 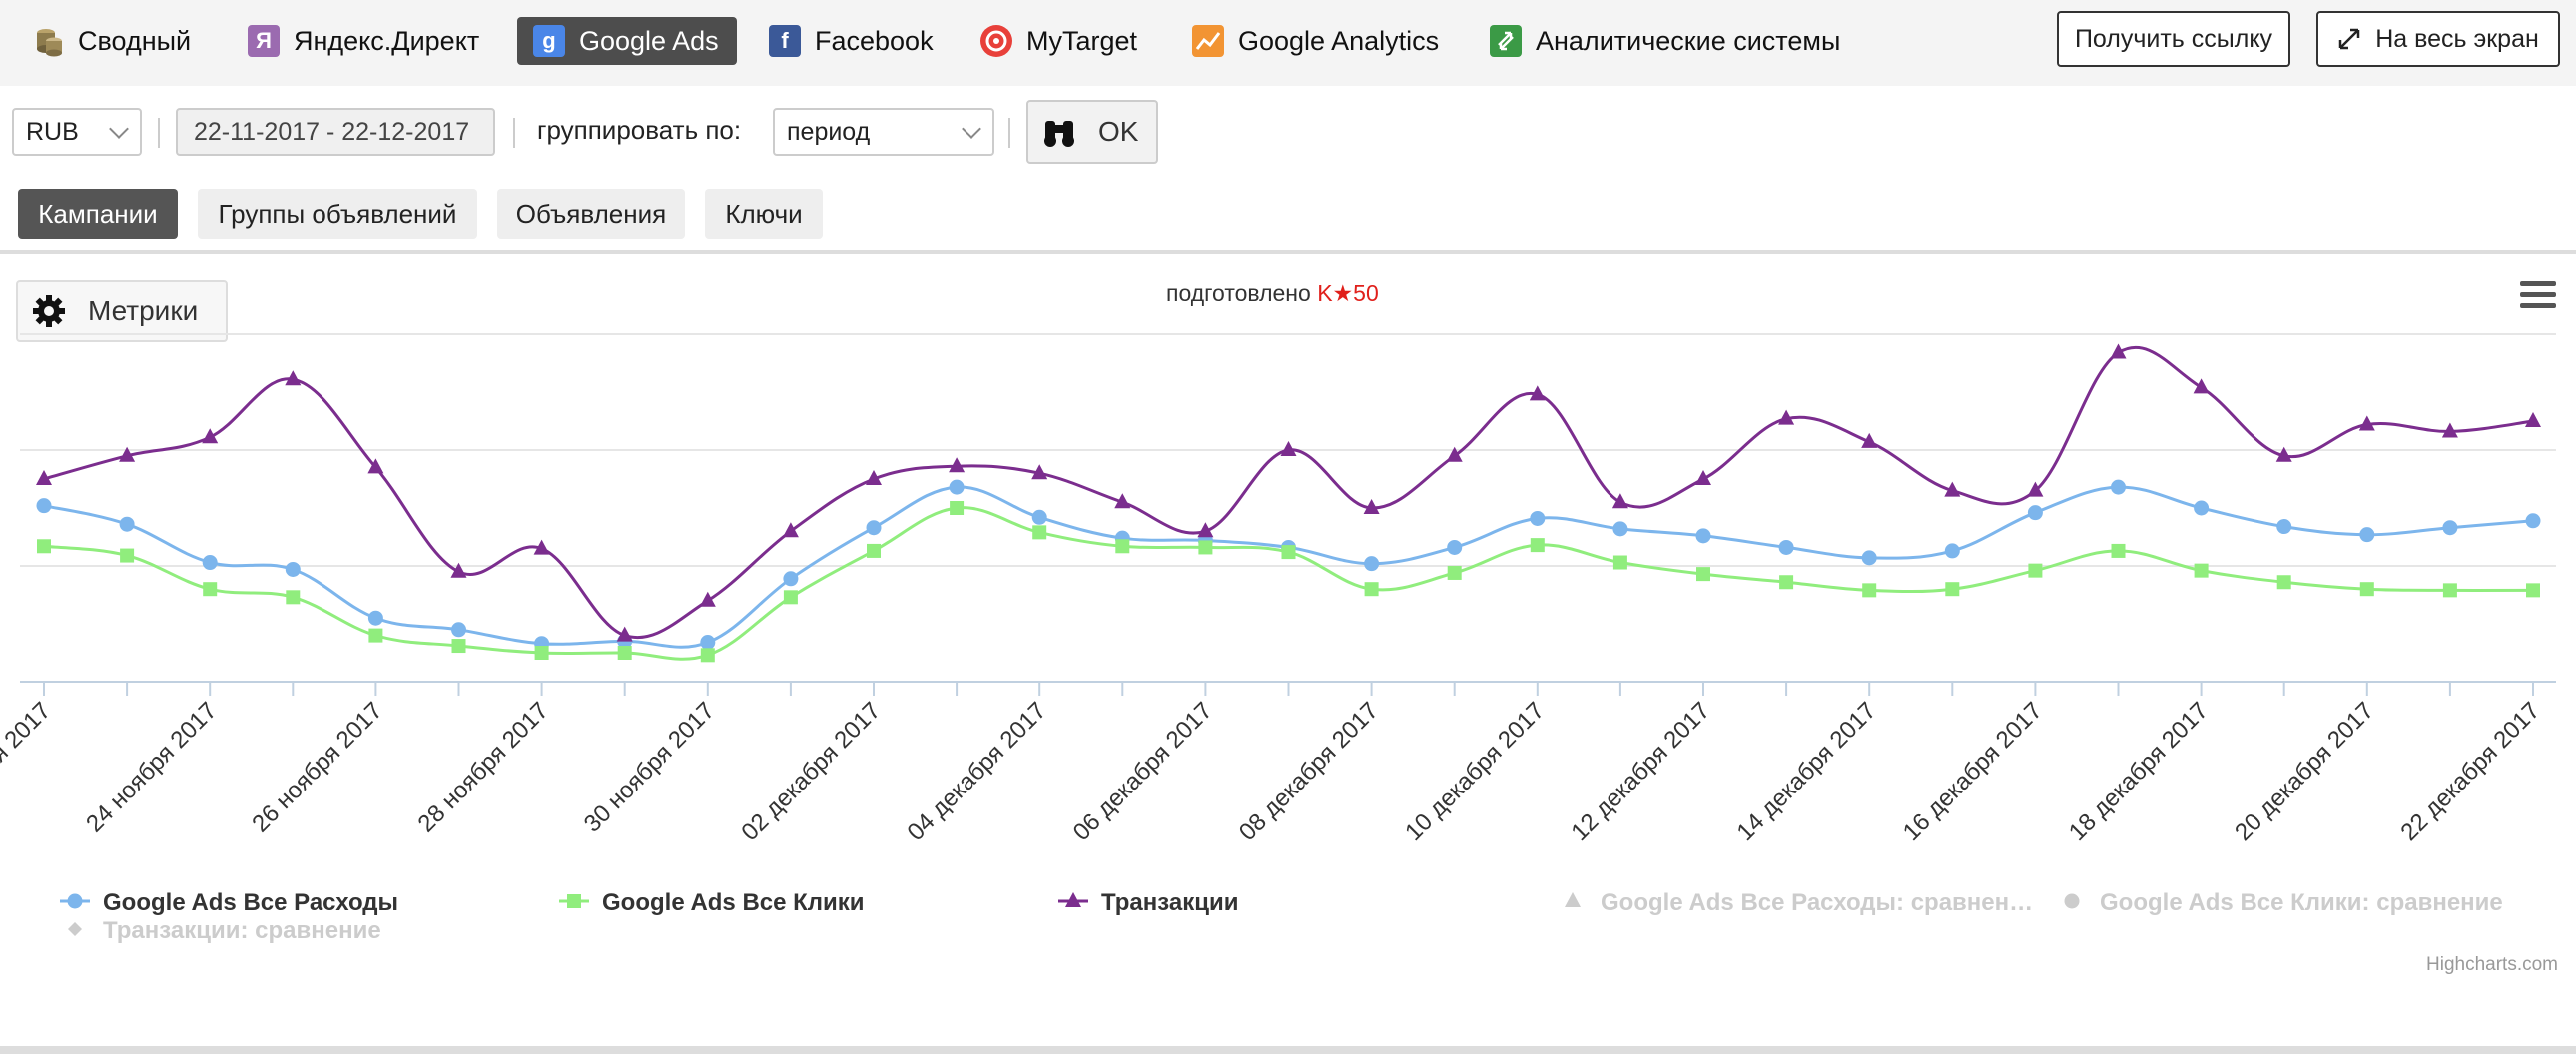 What do you see at coordinates (2538, 296) in the screenshot?
I see `chart-menu-icon` at bounding box center [2538, 296].